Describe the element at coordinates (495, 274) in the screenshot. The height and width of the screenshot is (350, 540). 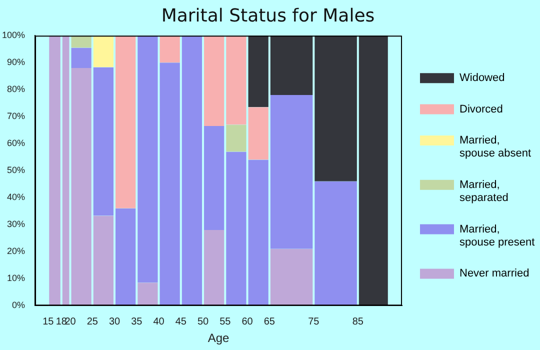
I see `legend-label: Never married` at that location.